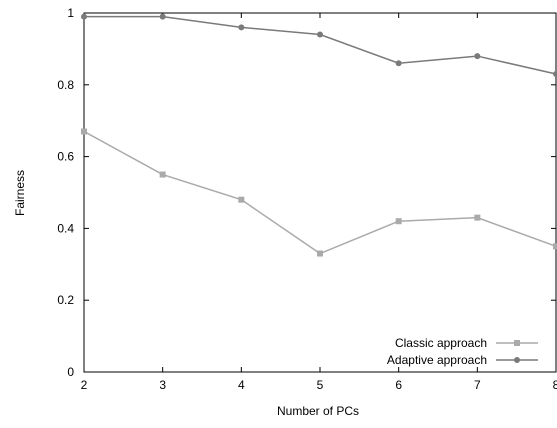 Image resolution: width=557 pixels, height=428 pixels. What do you see at coordinates (84, 385) in the screenshot?
I see `x-tick-label: 2` at bounding box center [84, 385].